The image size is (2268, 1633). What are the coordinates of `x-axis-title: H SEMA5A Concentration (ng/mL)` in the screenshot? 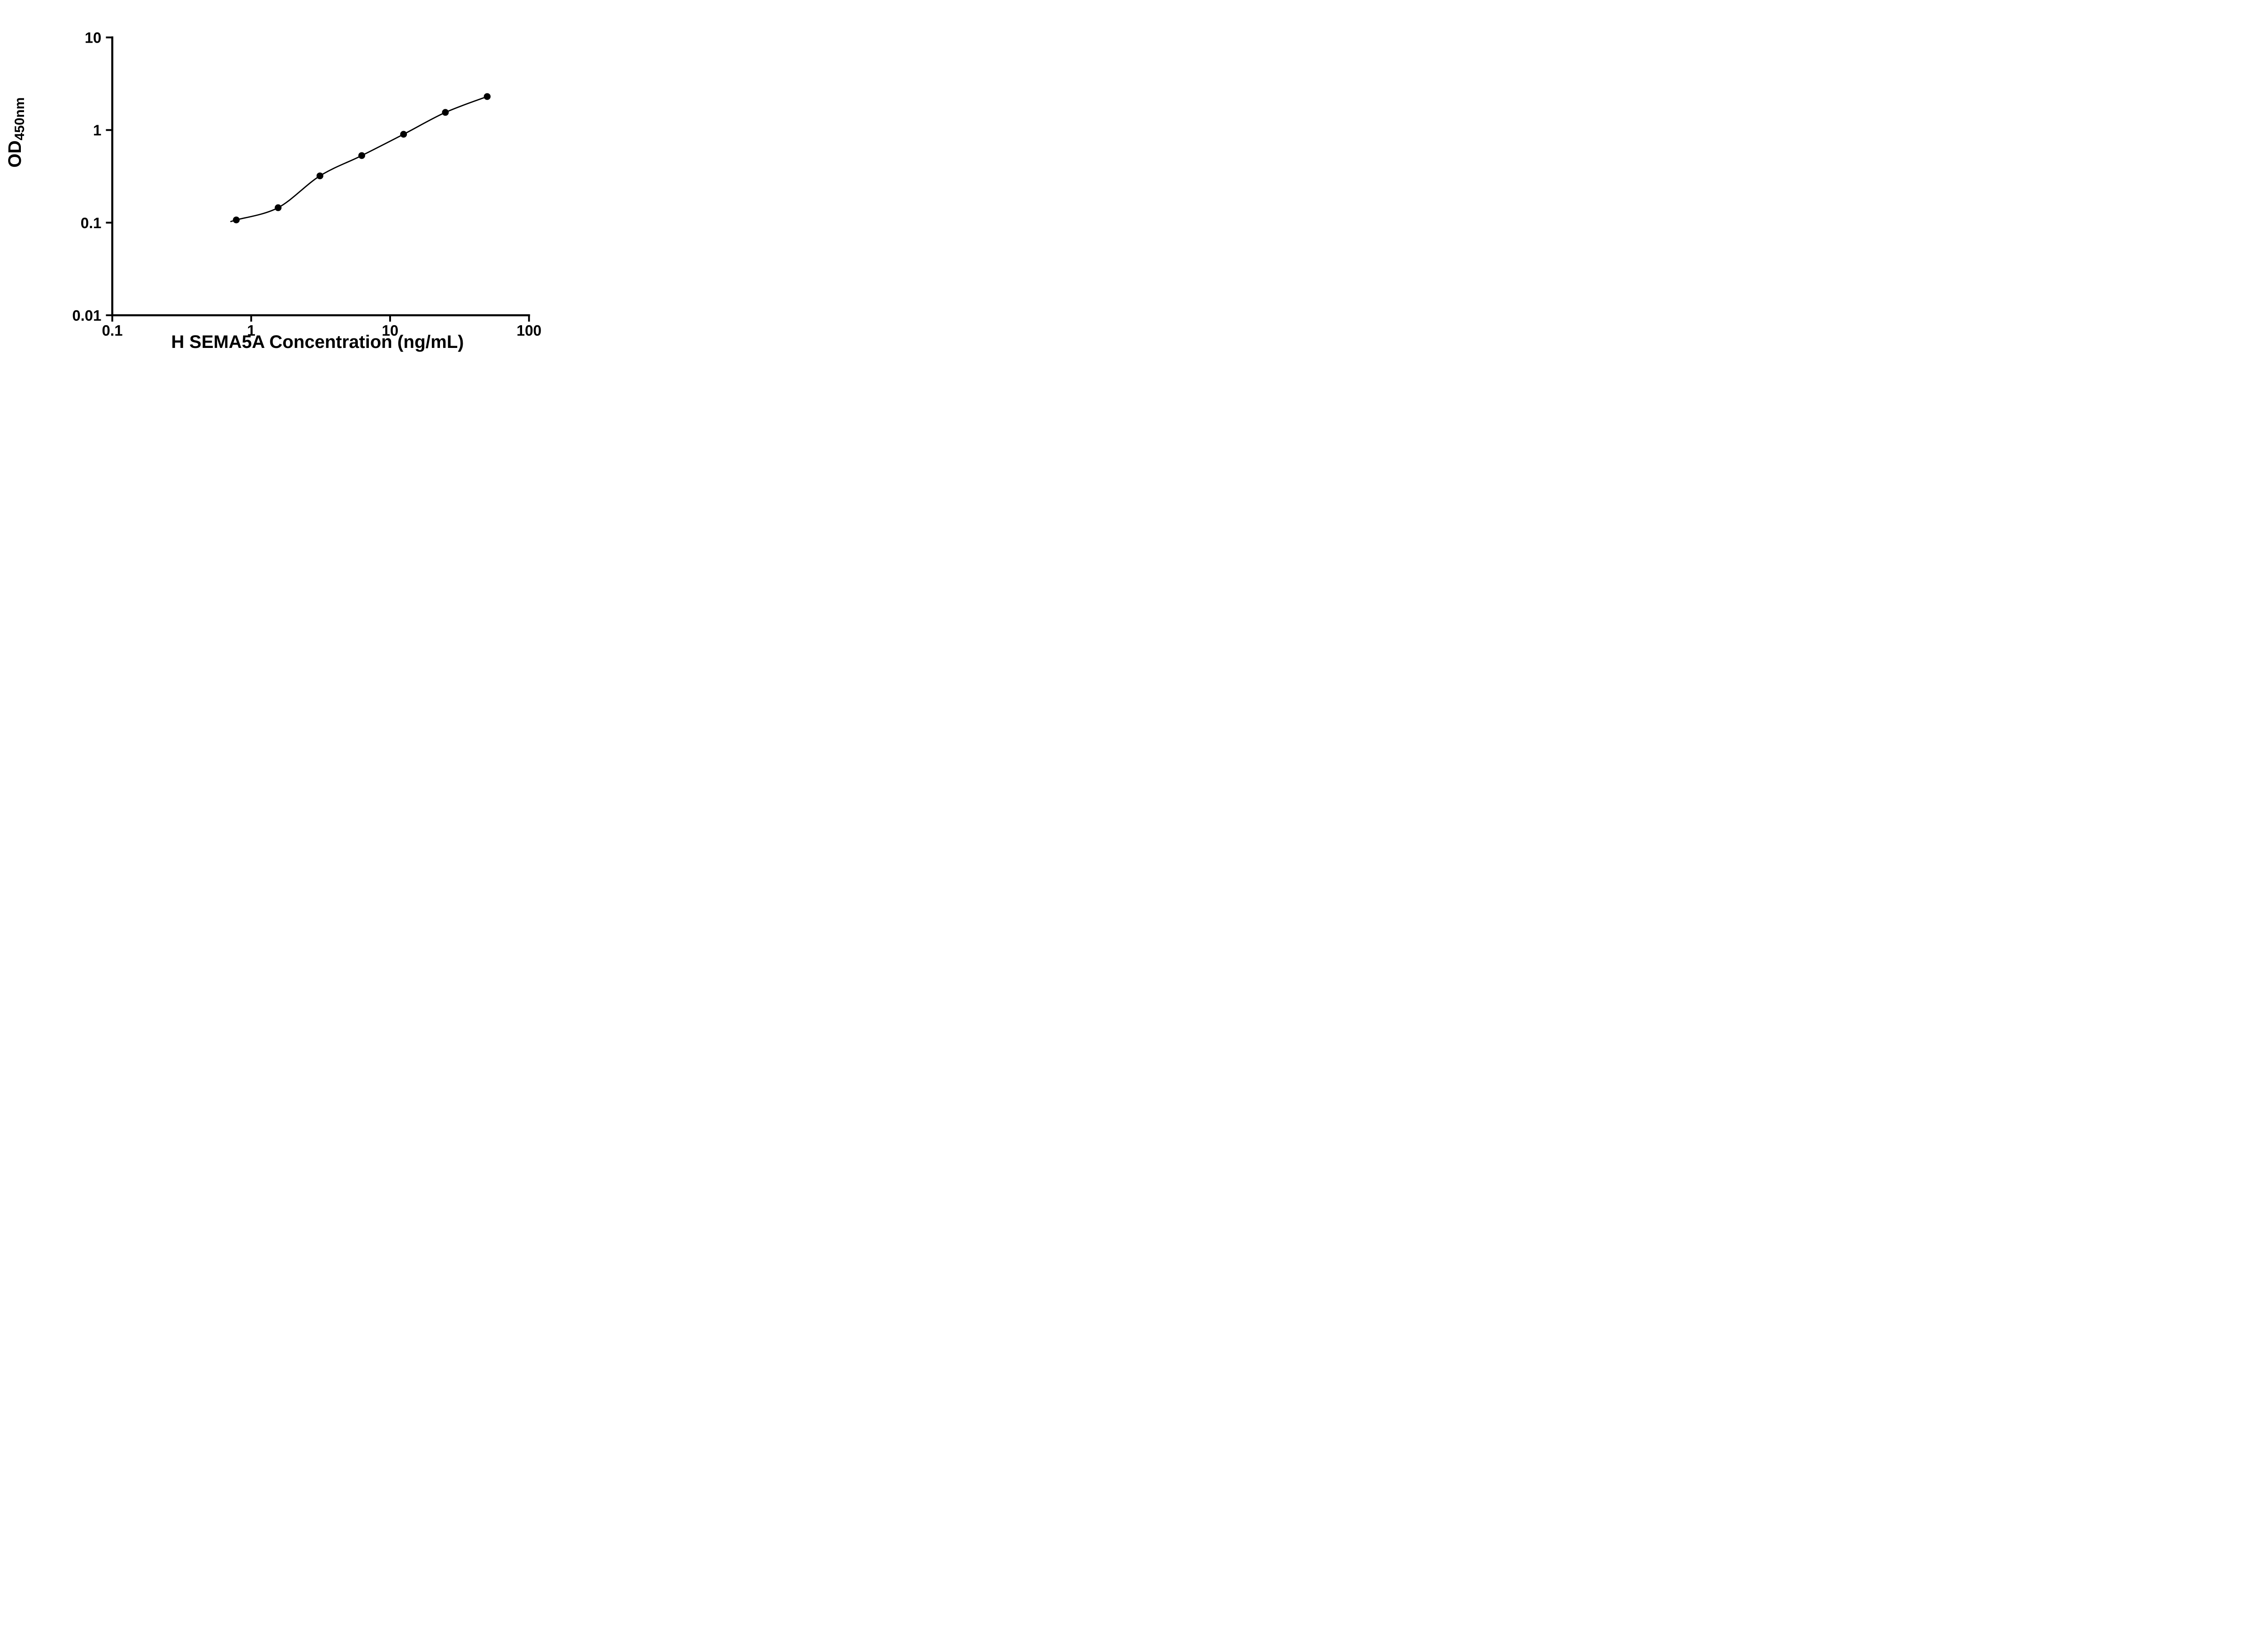 It's located at (318, 342).